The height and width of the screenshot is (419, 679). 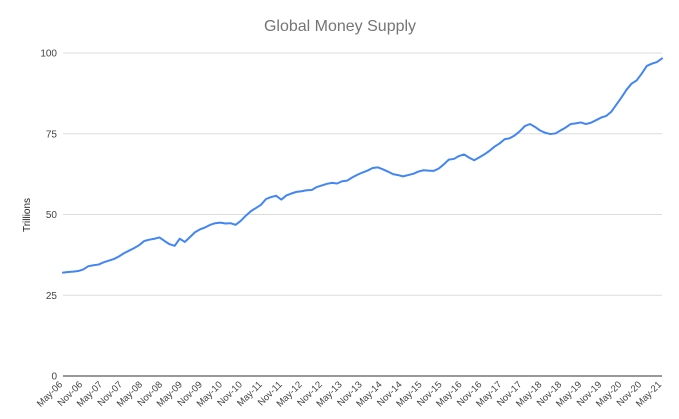 What do you see at coordinates (27, 215) in the screenshot?
I see `y-axis-title: Trillions` at bounding box center [27, 215].